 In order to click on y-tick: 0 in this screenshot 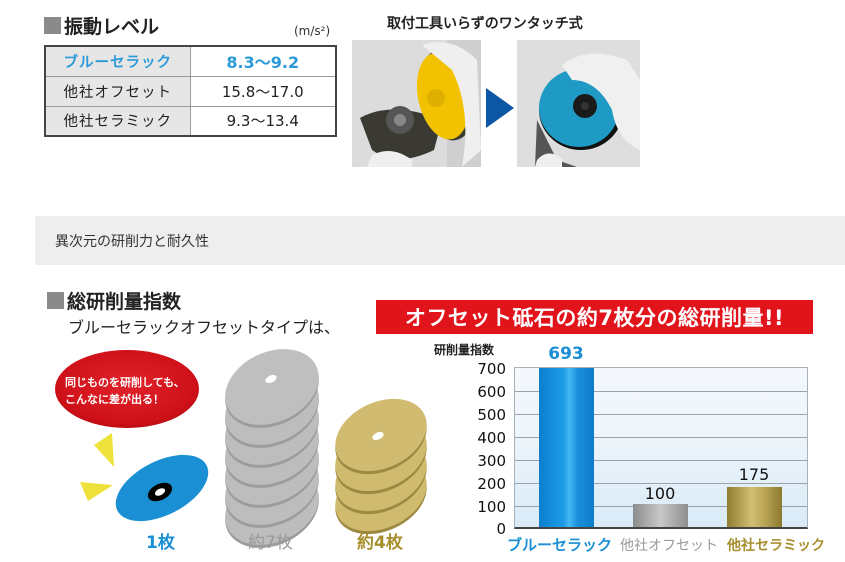, I will do `click(501, 529)`.